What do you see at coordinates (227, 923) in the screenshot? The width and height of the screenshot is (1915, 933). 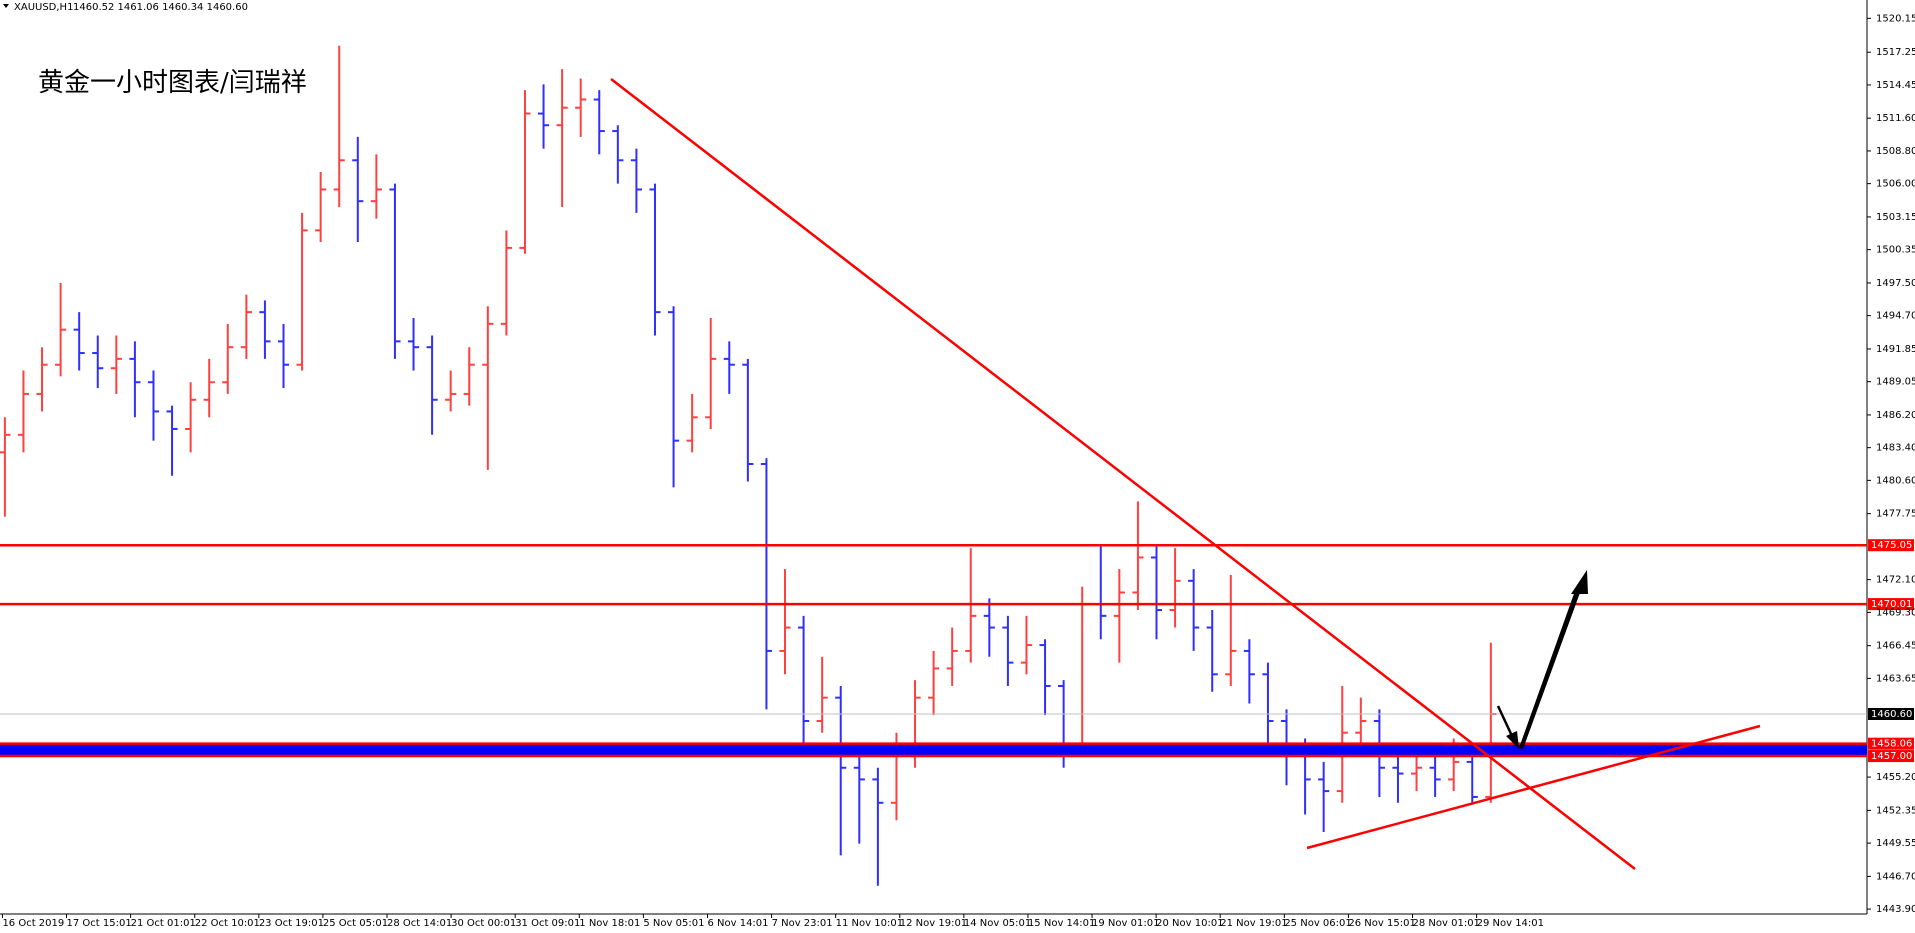 I see `x-tick-label: 22 Oct 10:01` at bounding box center [227, 923].